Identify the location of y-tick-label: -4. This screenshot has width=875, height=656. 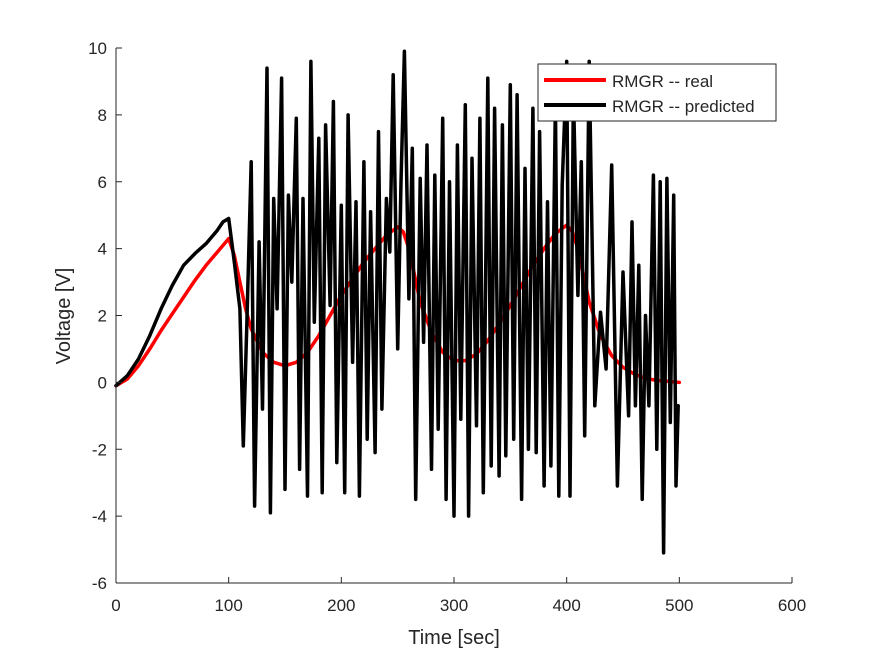
(99, 516).